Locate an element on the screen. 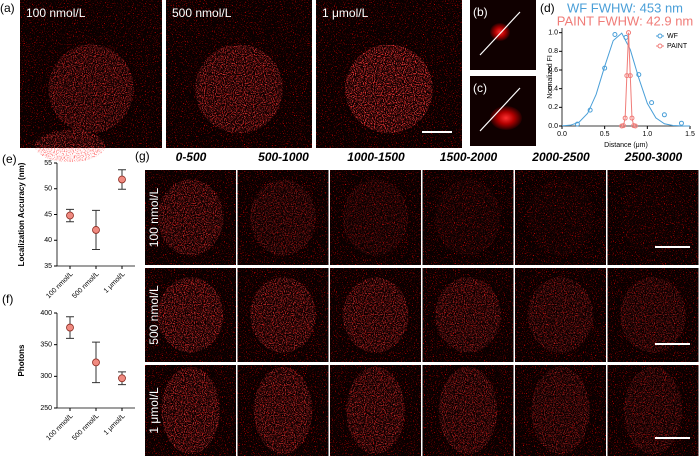 The width and height of the screenshot is (700, 456). y-axis-label: Localization Accuracy (nm) is located at coordinates (21, 214).